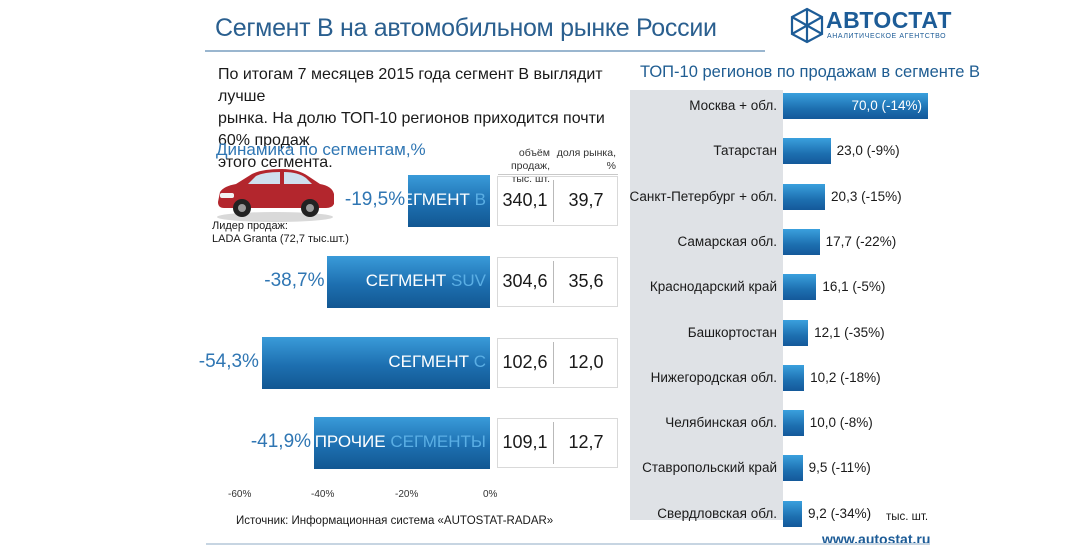  What do you see at coordinates (586, 153) in the screenshot?
I see `share-header-line-1: доля рынка,` at bounding box center [586, 153].